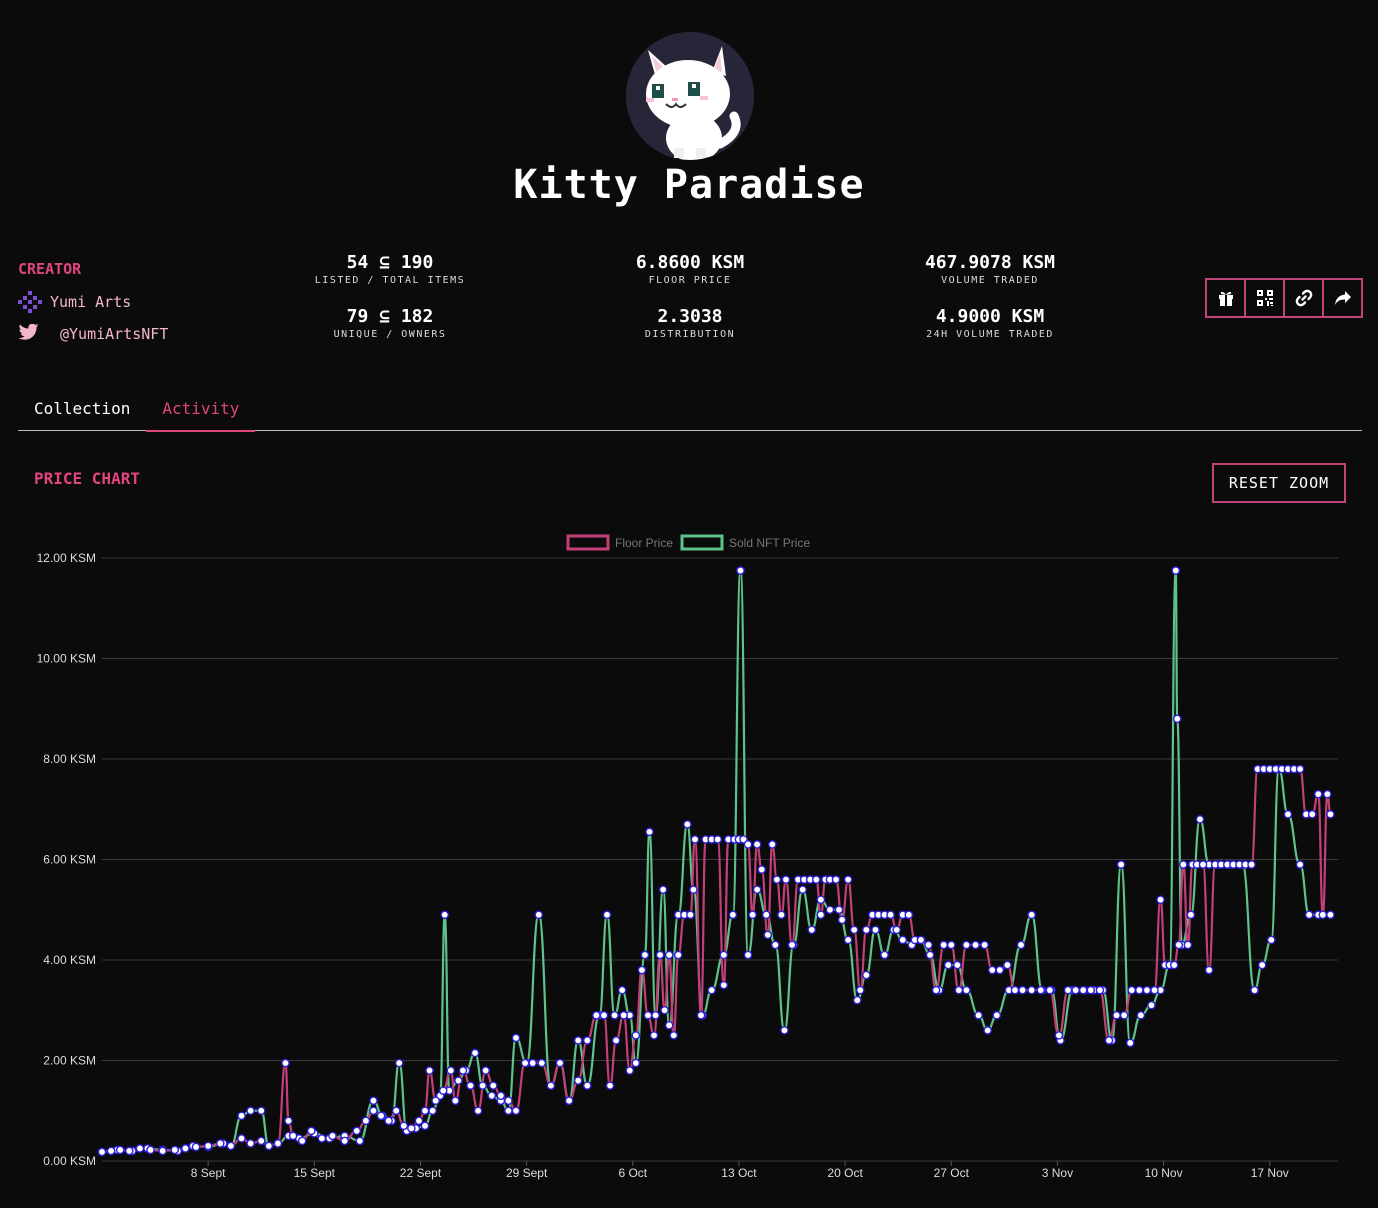 The image size is (1378, 1208). Describe the element at coordinates (1342, 298) in the screenshot. I see `share-button` at that location.